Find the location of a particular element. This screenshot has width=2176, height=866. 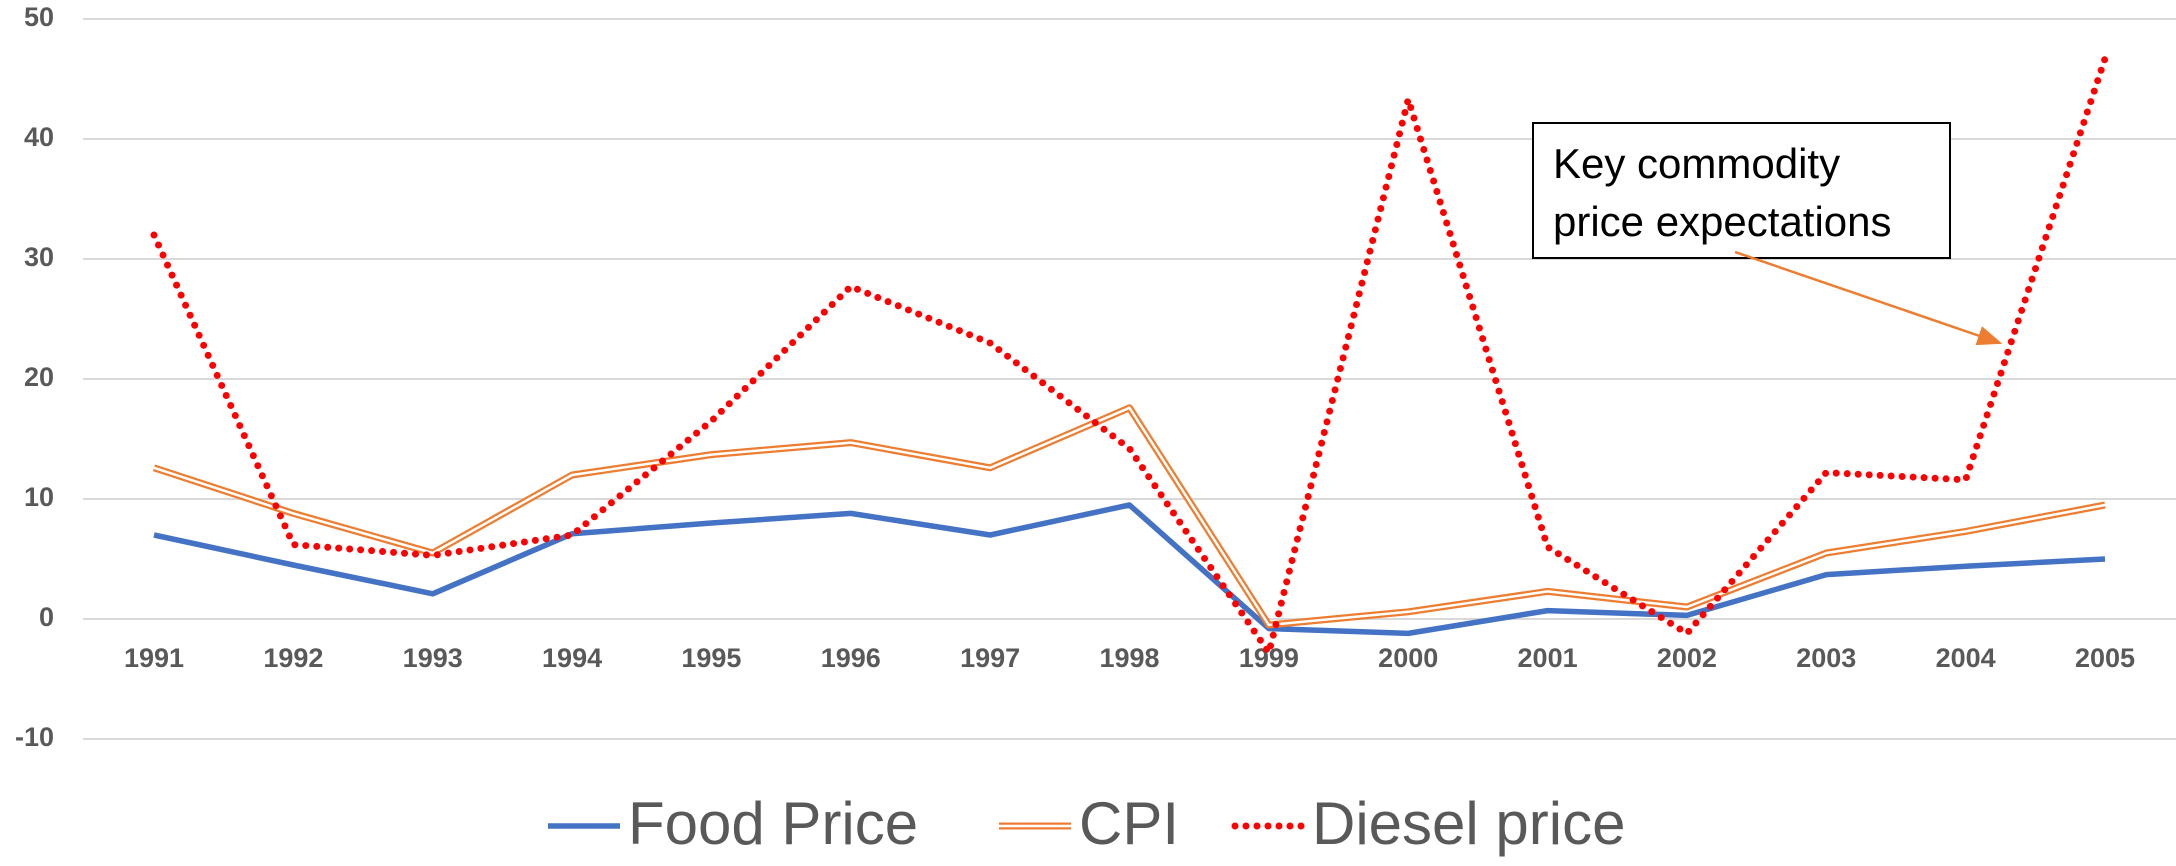

annotation-text: Key commodity is located at coordinates (1696, 163).